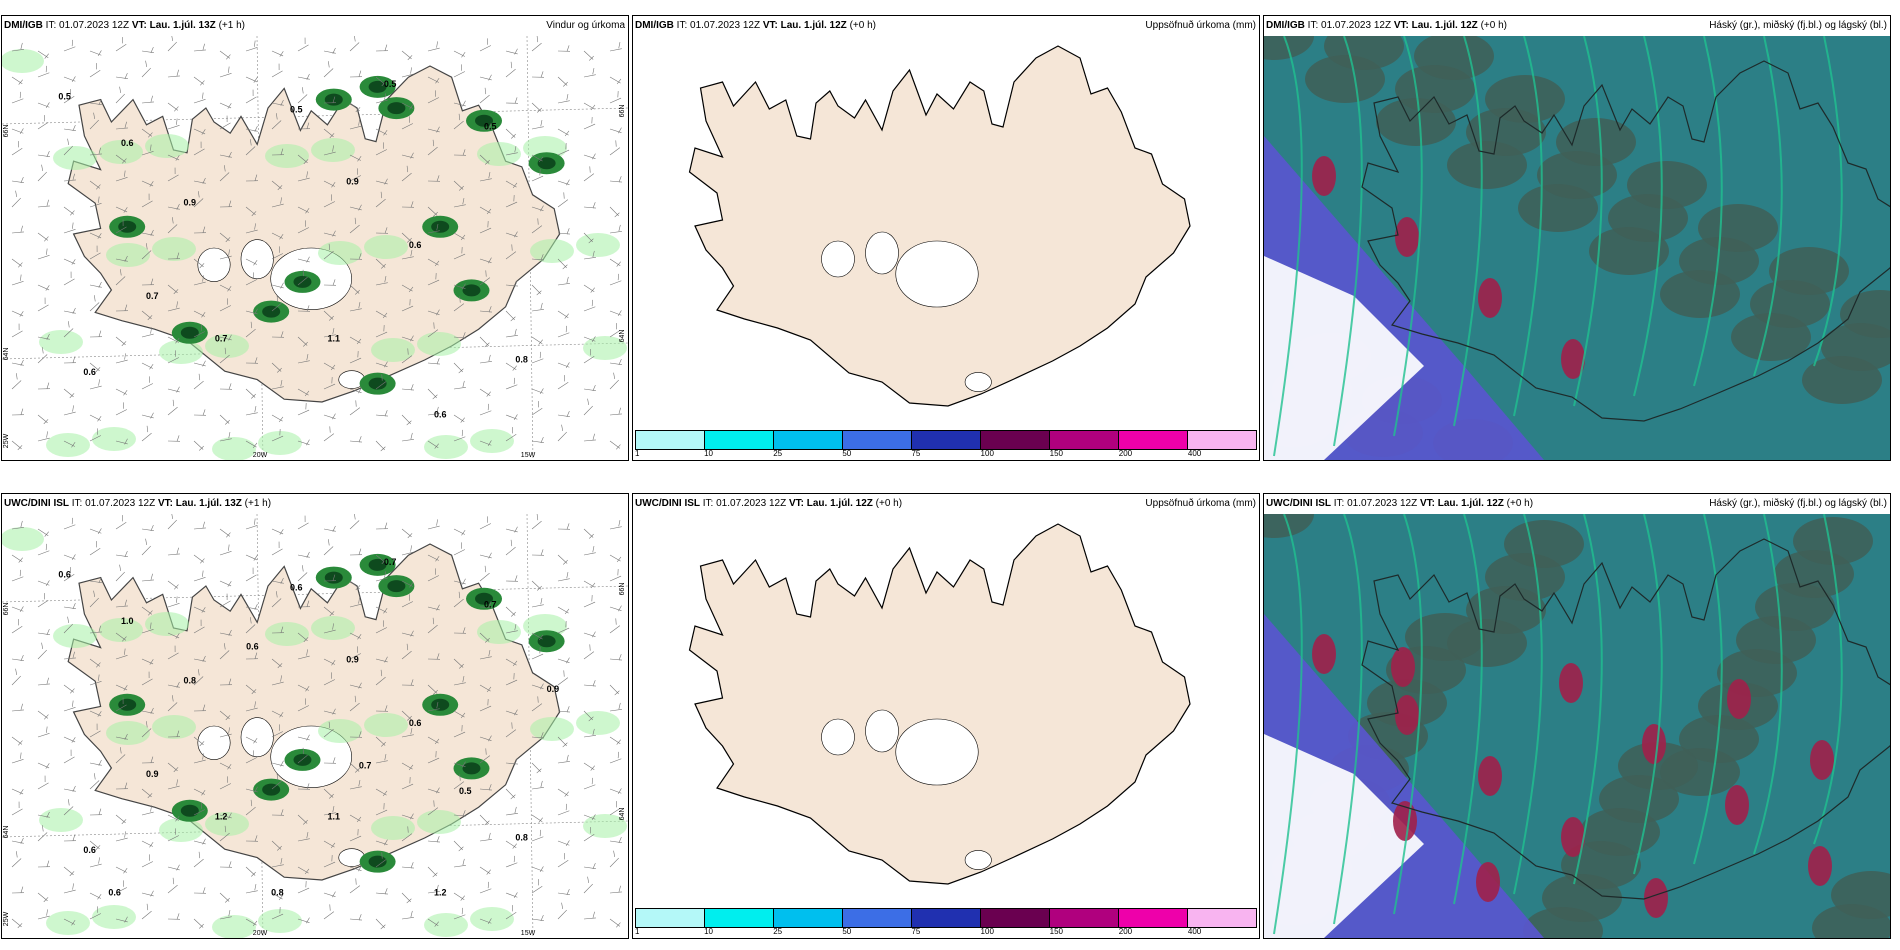 The height and width of the screenshot is (950, 1900). What do you see at coordinates (778, 453) in the screenshot?
I see `colorbar-tick-label: 25` at bounding box center [778, 453].